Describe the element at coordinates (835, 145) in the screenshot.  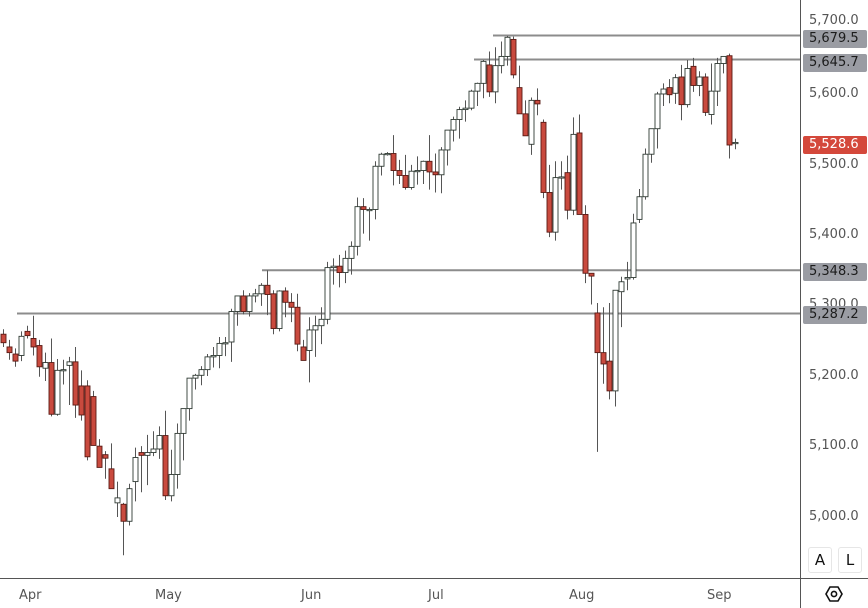
I see `last-price-badge: 5,528.6` at that location.